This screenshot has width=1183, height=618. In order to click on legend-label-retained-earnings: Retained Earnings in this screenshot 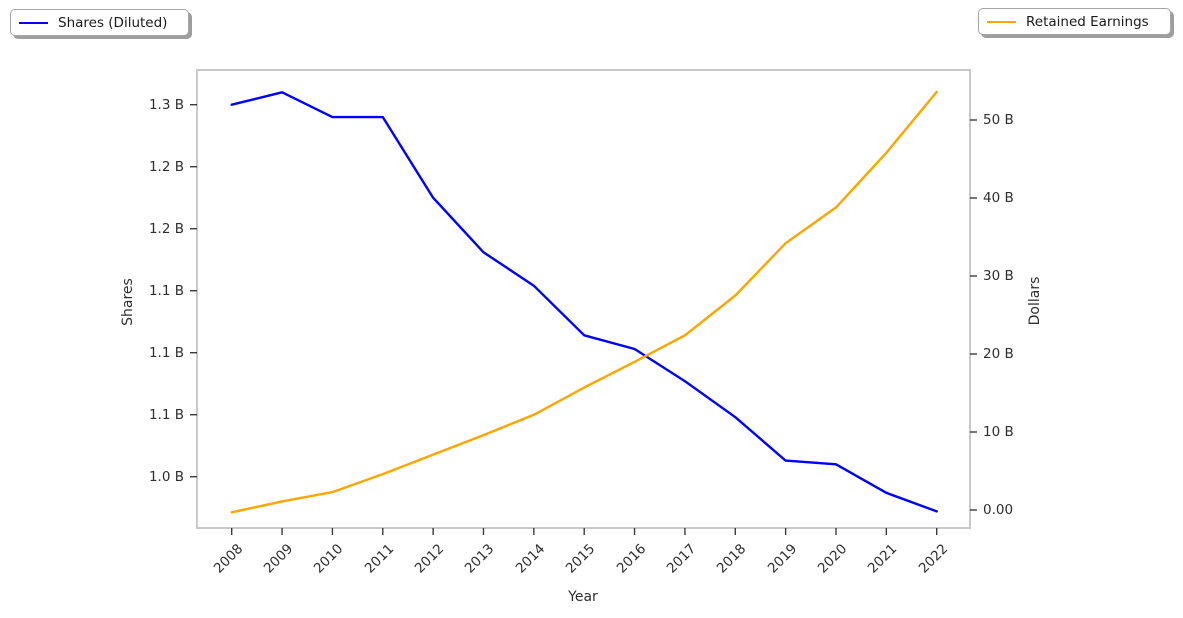, I will do `click(1087, 21)`.